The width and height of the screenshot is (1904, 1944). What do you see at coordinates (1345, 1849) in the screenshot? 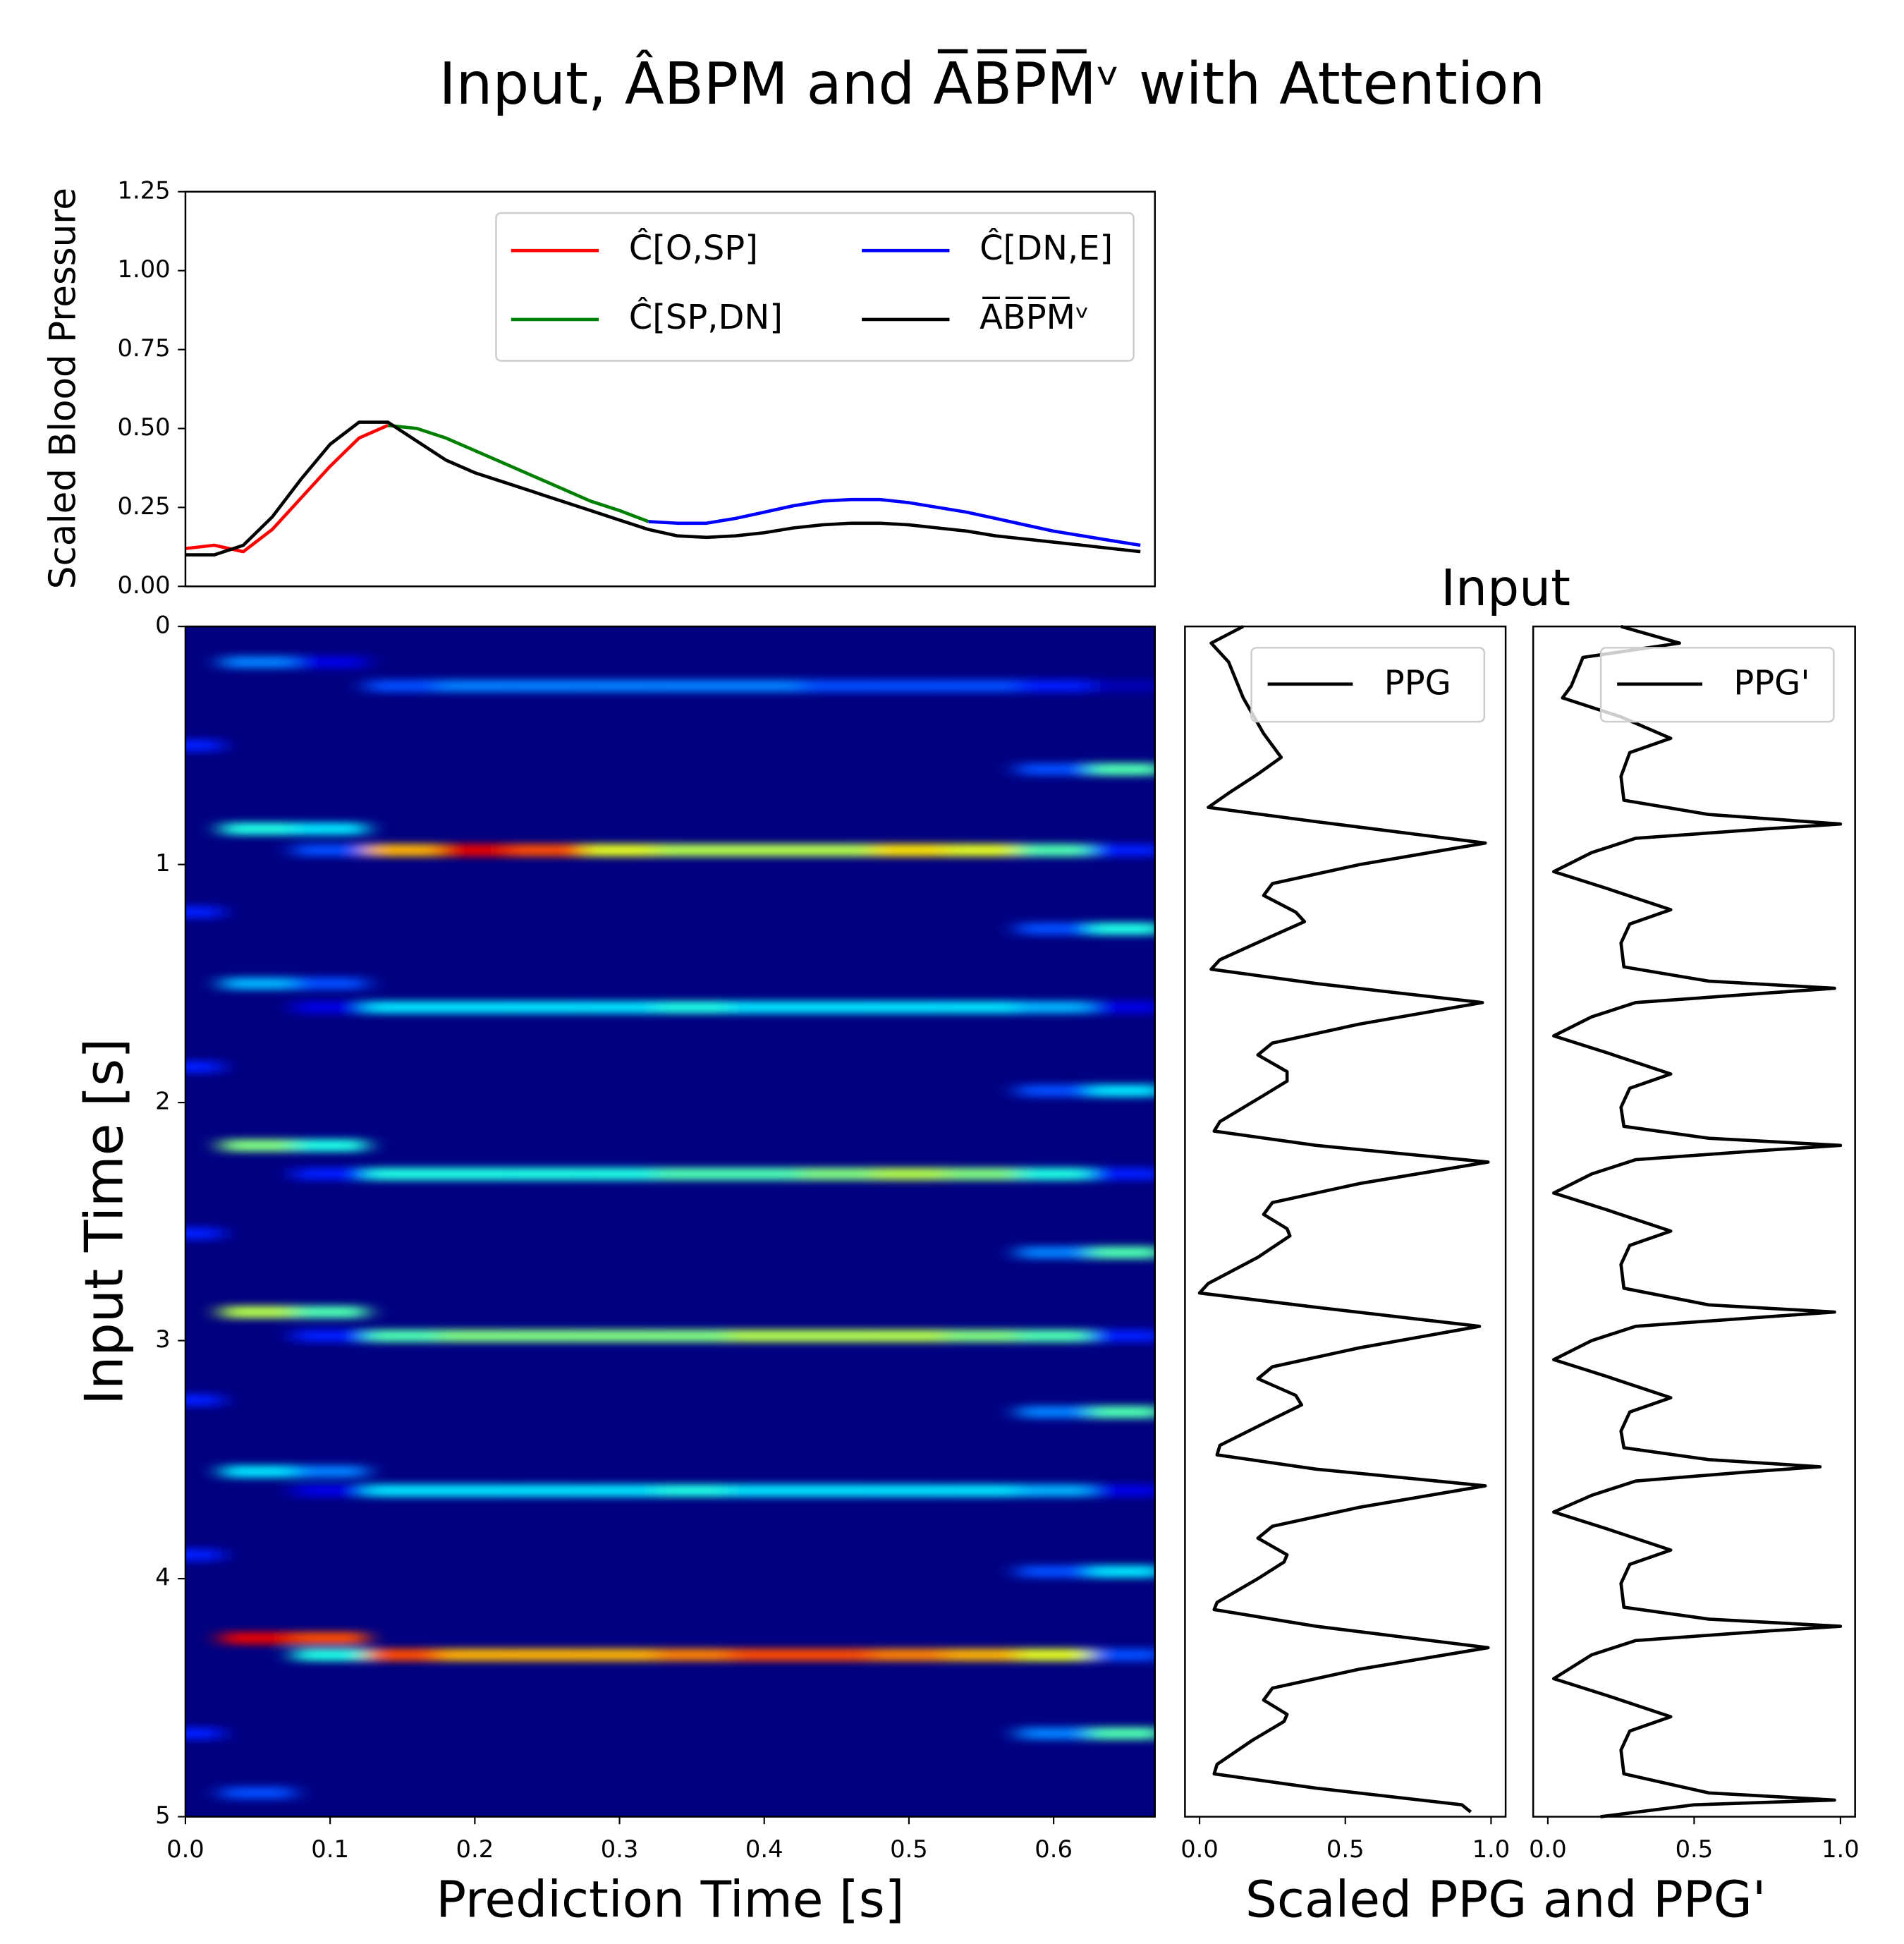
I see `x-tick-label: 0.5` at bounding box center [1345, 1849].